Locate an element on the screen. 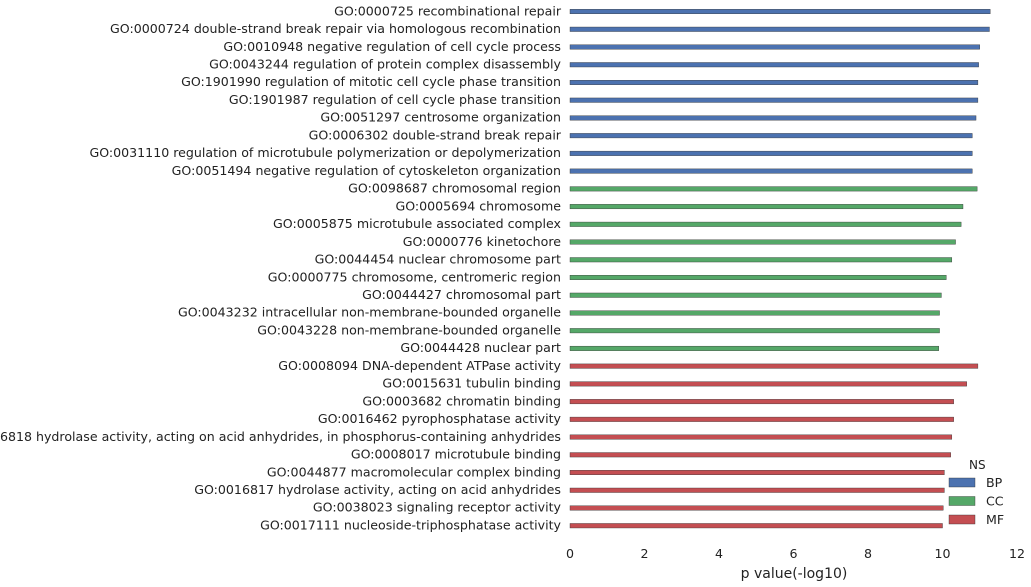 The height and width of the screenshot is (587, 1031). legend-title: NS is located at coordinates (977, 465).